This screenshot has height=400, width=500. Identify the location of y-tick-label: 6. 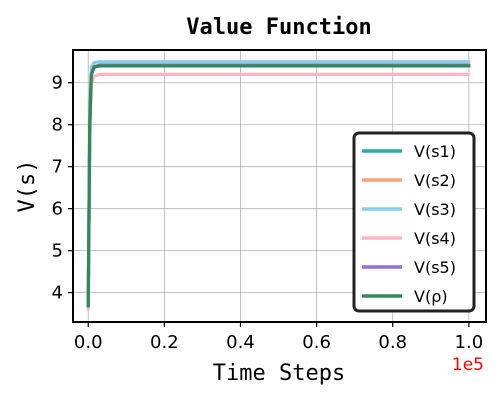
(57, 209).